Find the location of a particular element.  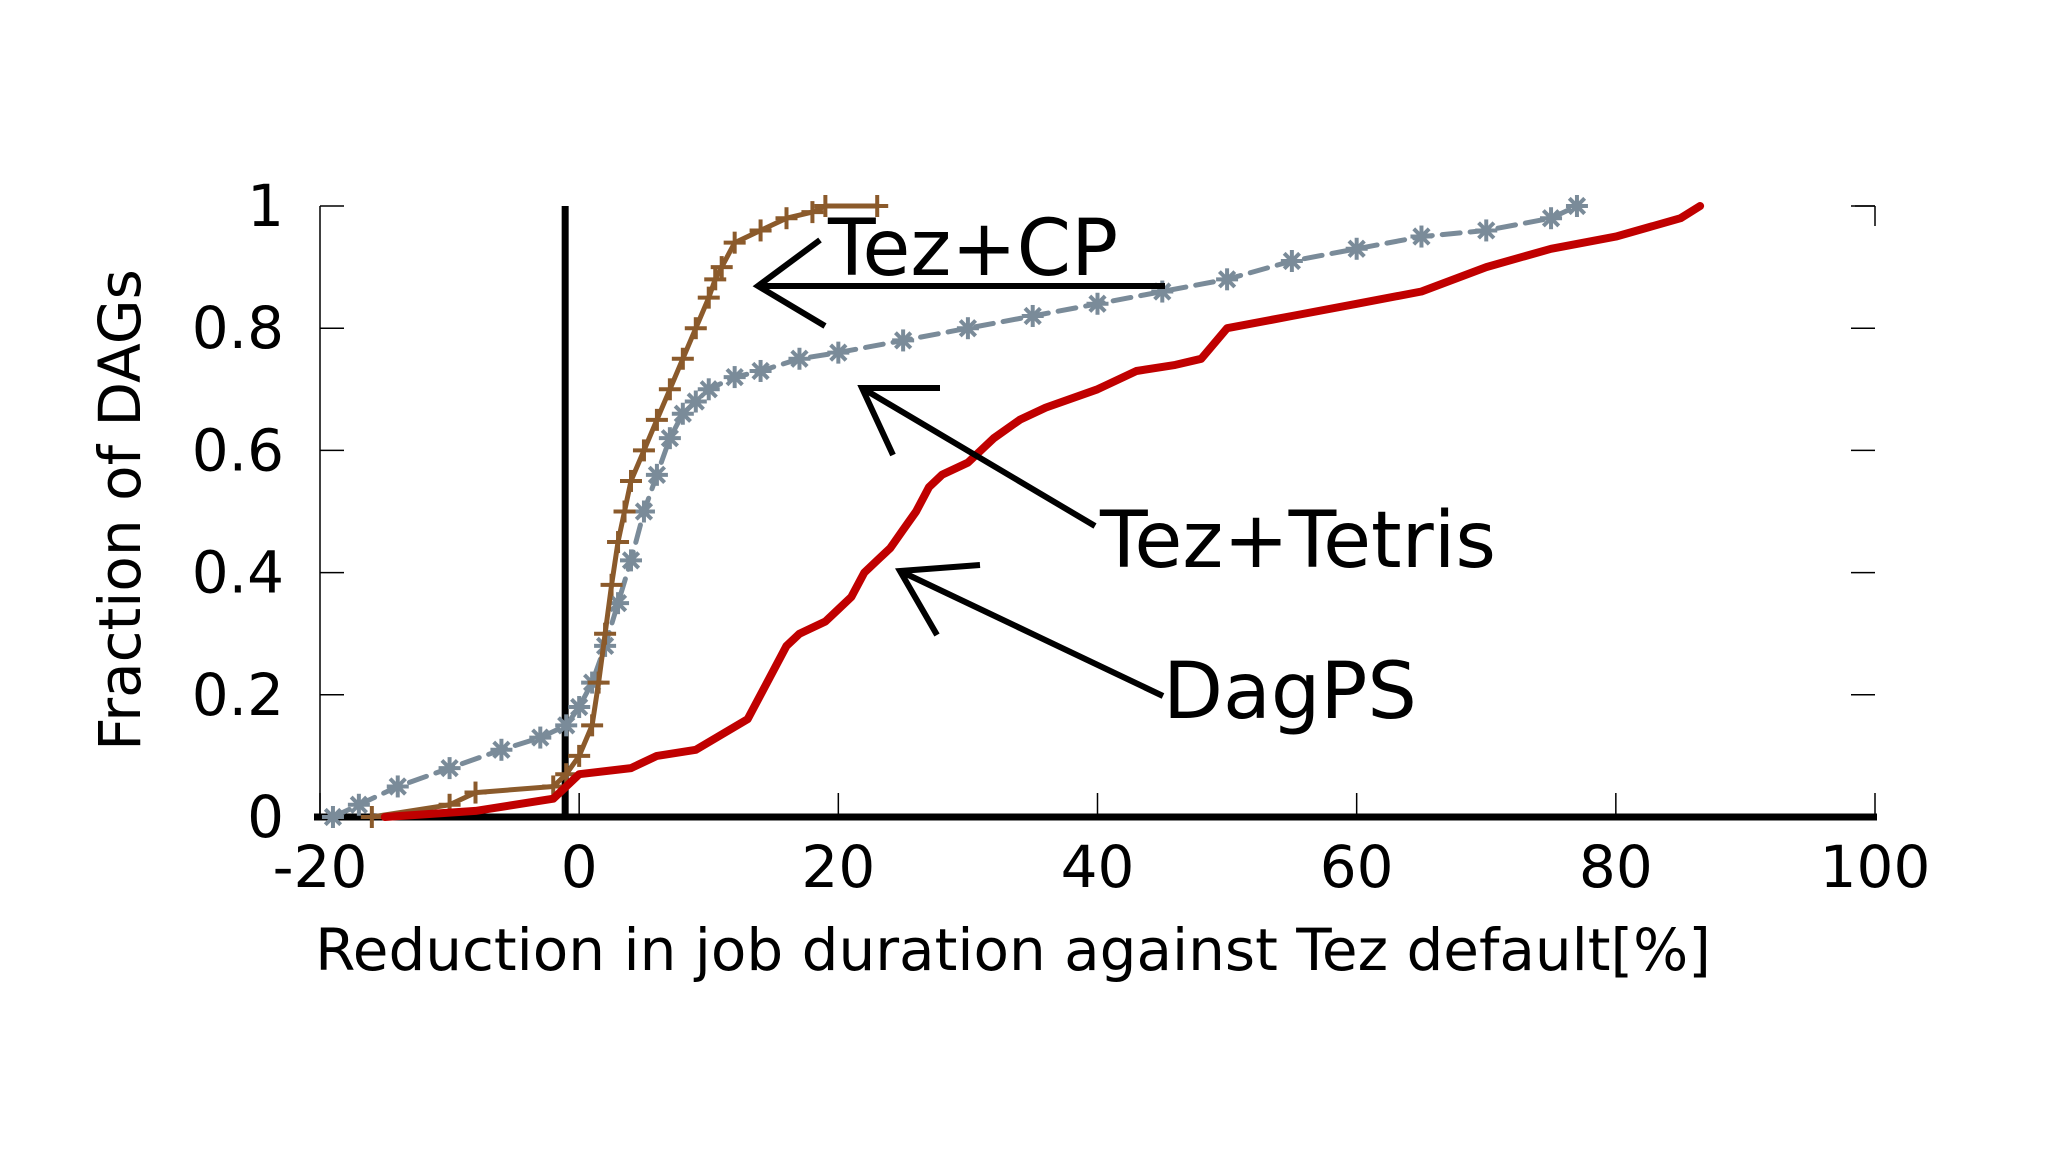

annotation-dagps: DagPS is located at coordinates (1156, 649).